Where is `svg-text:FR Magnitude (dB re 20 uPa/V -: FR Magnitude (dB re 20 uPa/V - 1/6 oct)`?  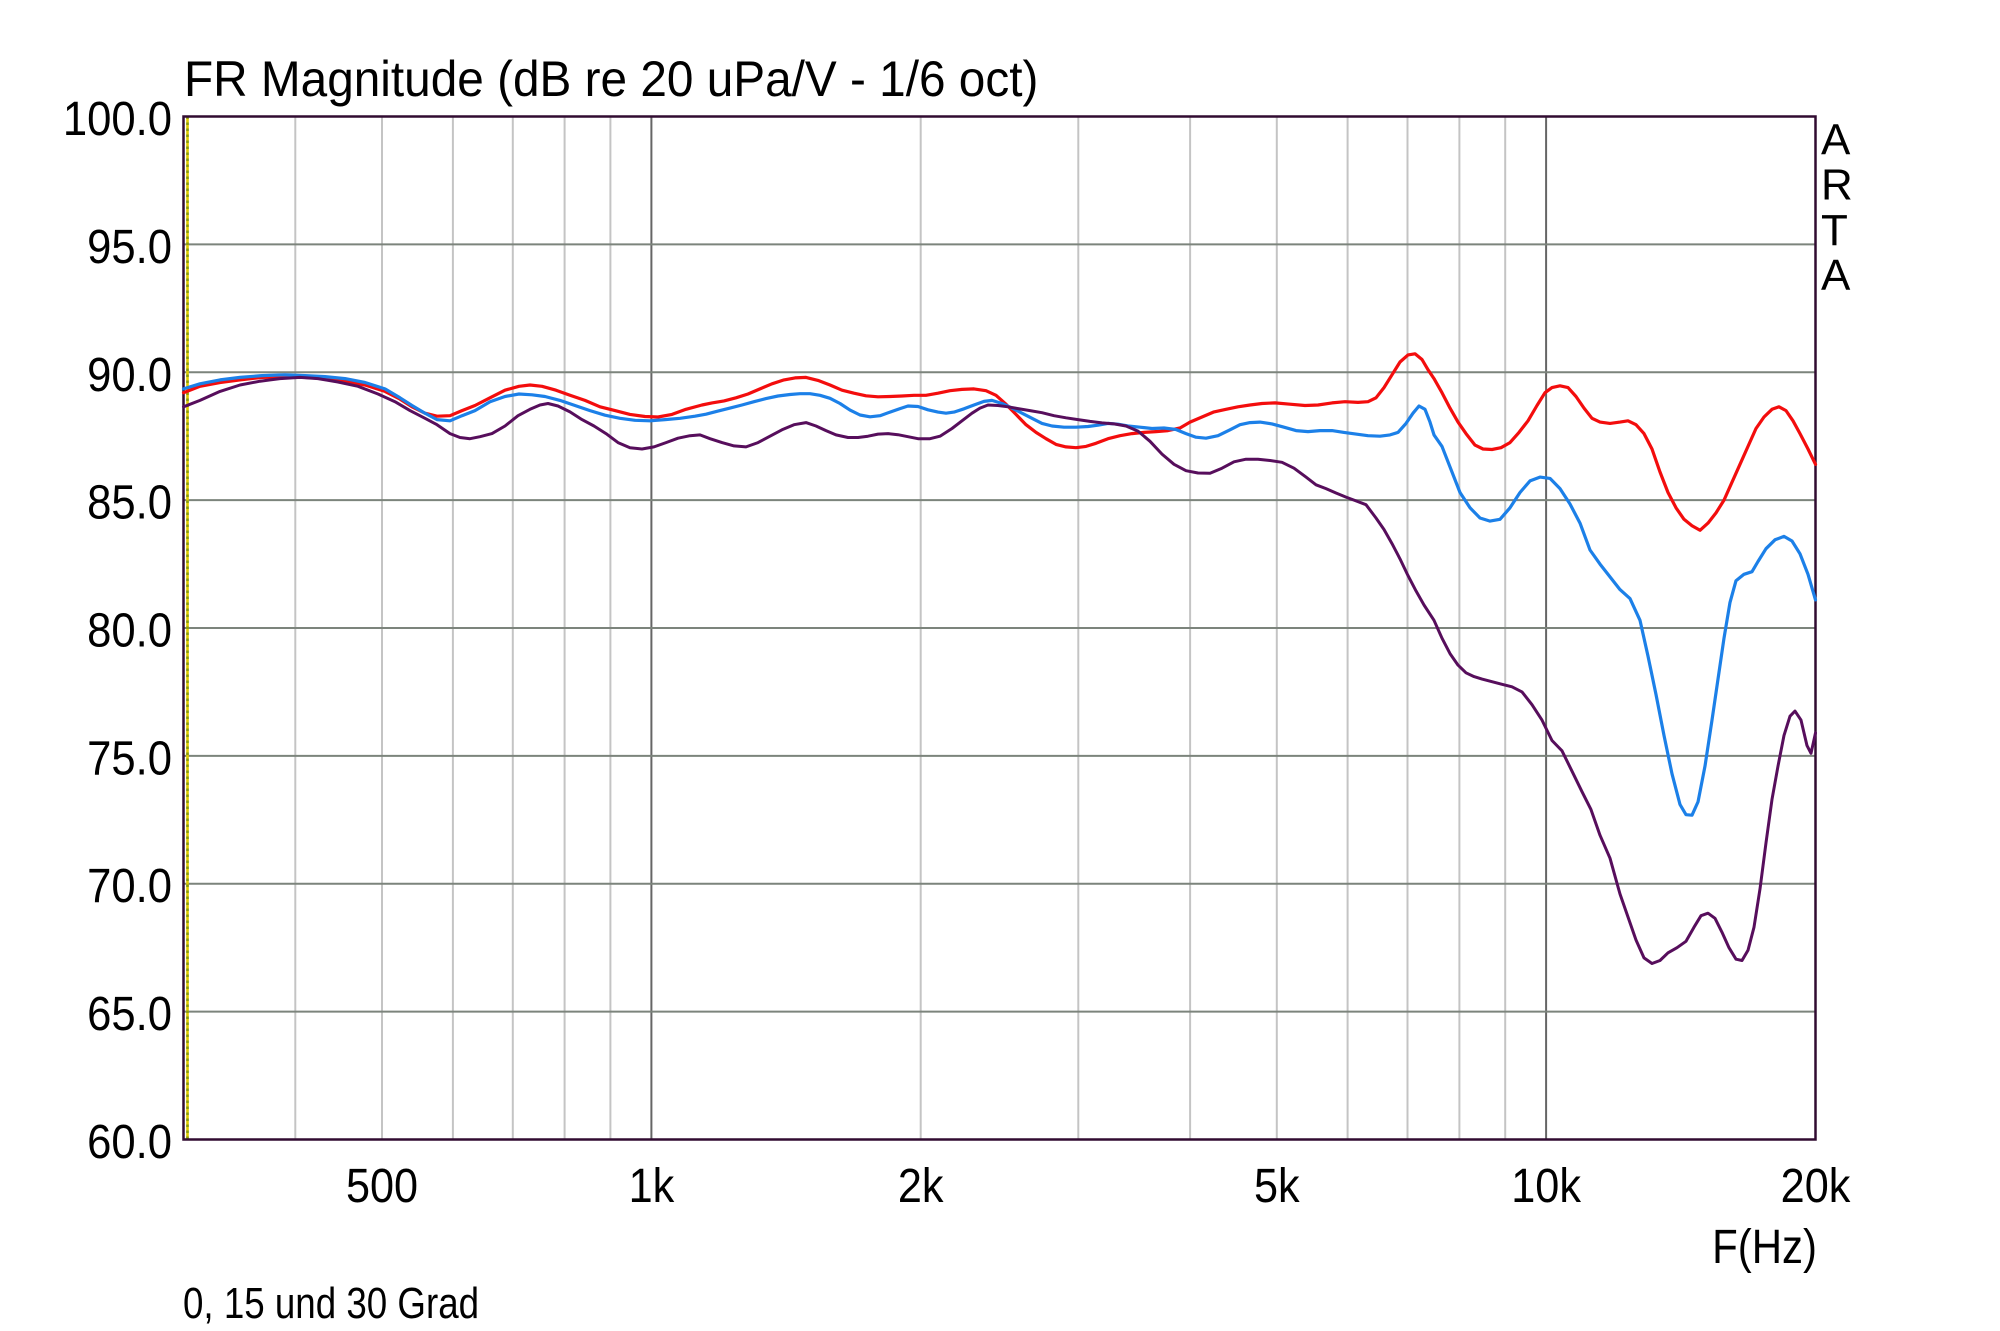 svg-text:FR Magnitude (dB re 20 uPa/V -: FR Magnitude (dB re 20 uPa/V - 1/6 oct) is located at coordinates (611, 79).